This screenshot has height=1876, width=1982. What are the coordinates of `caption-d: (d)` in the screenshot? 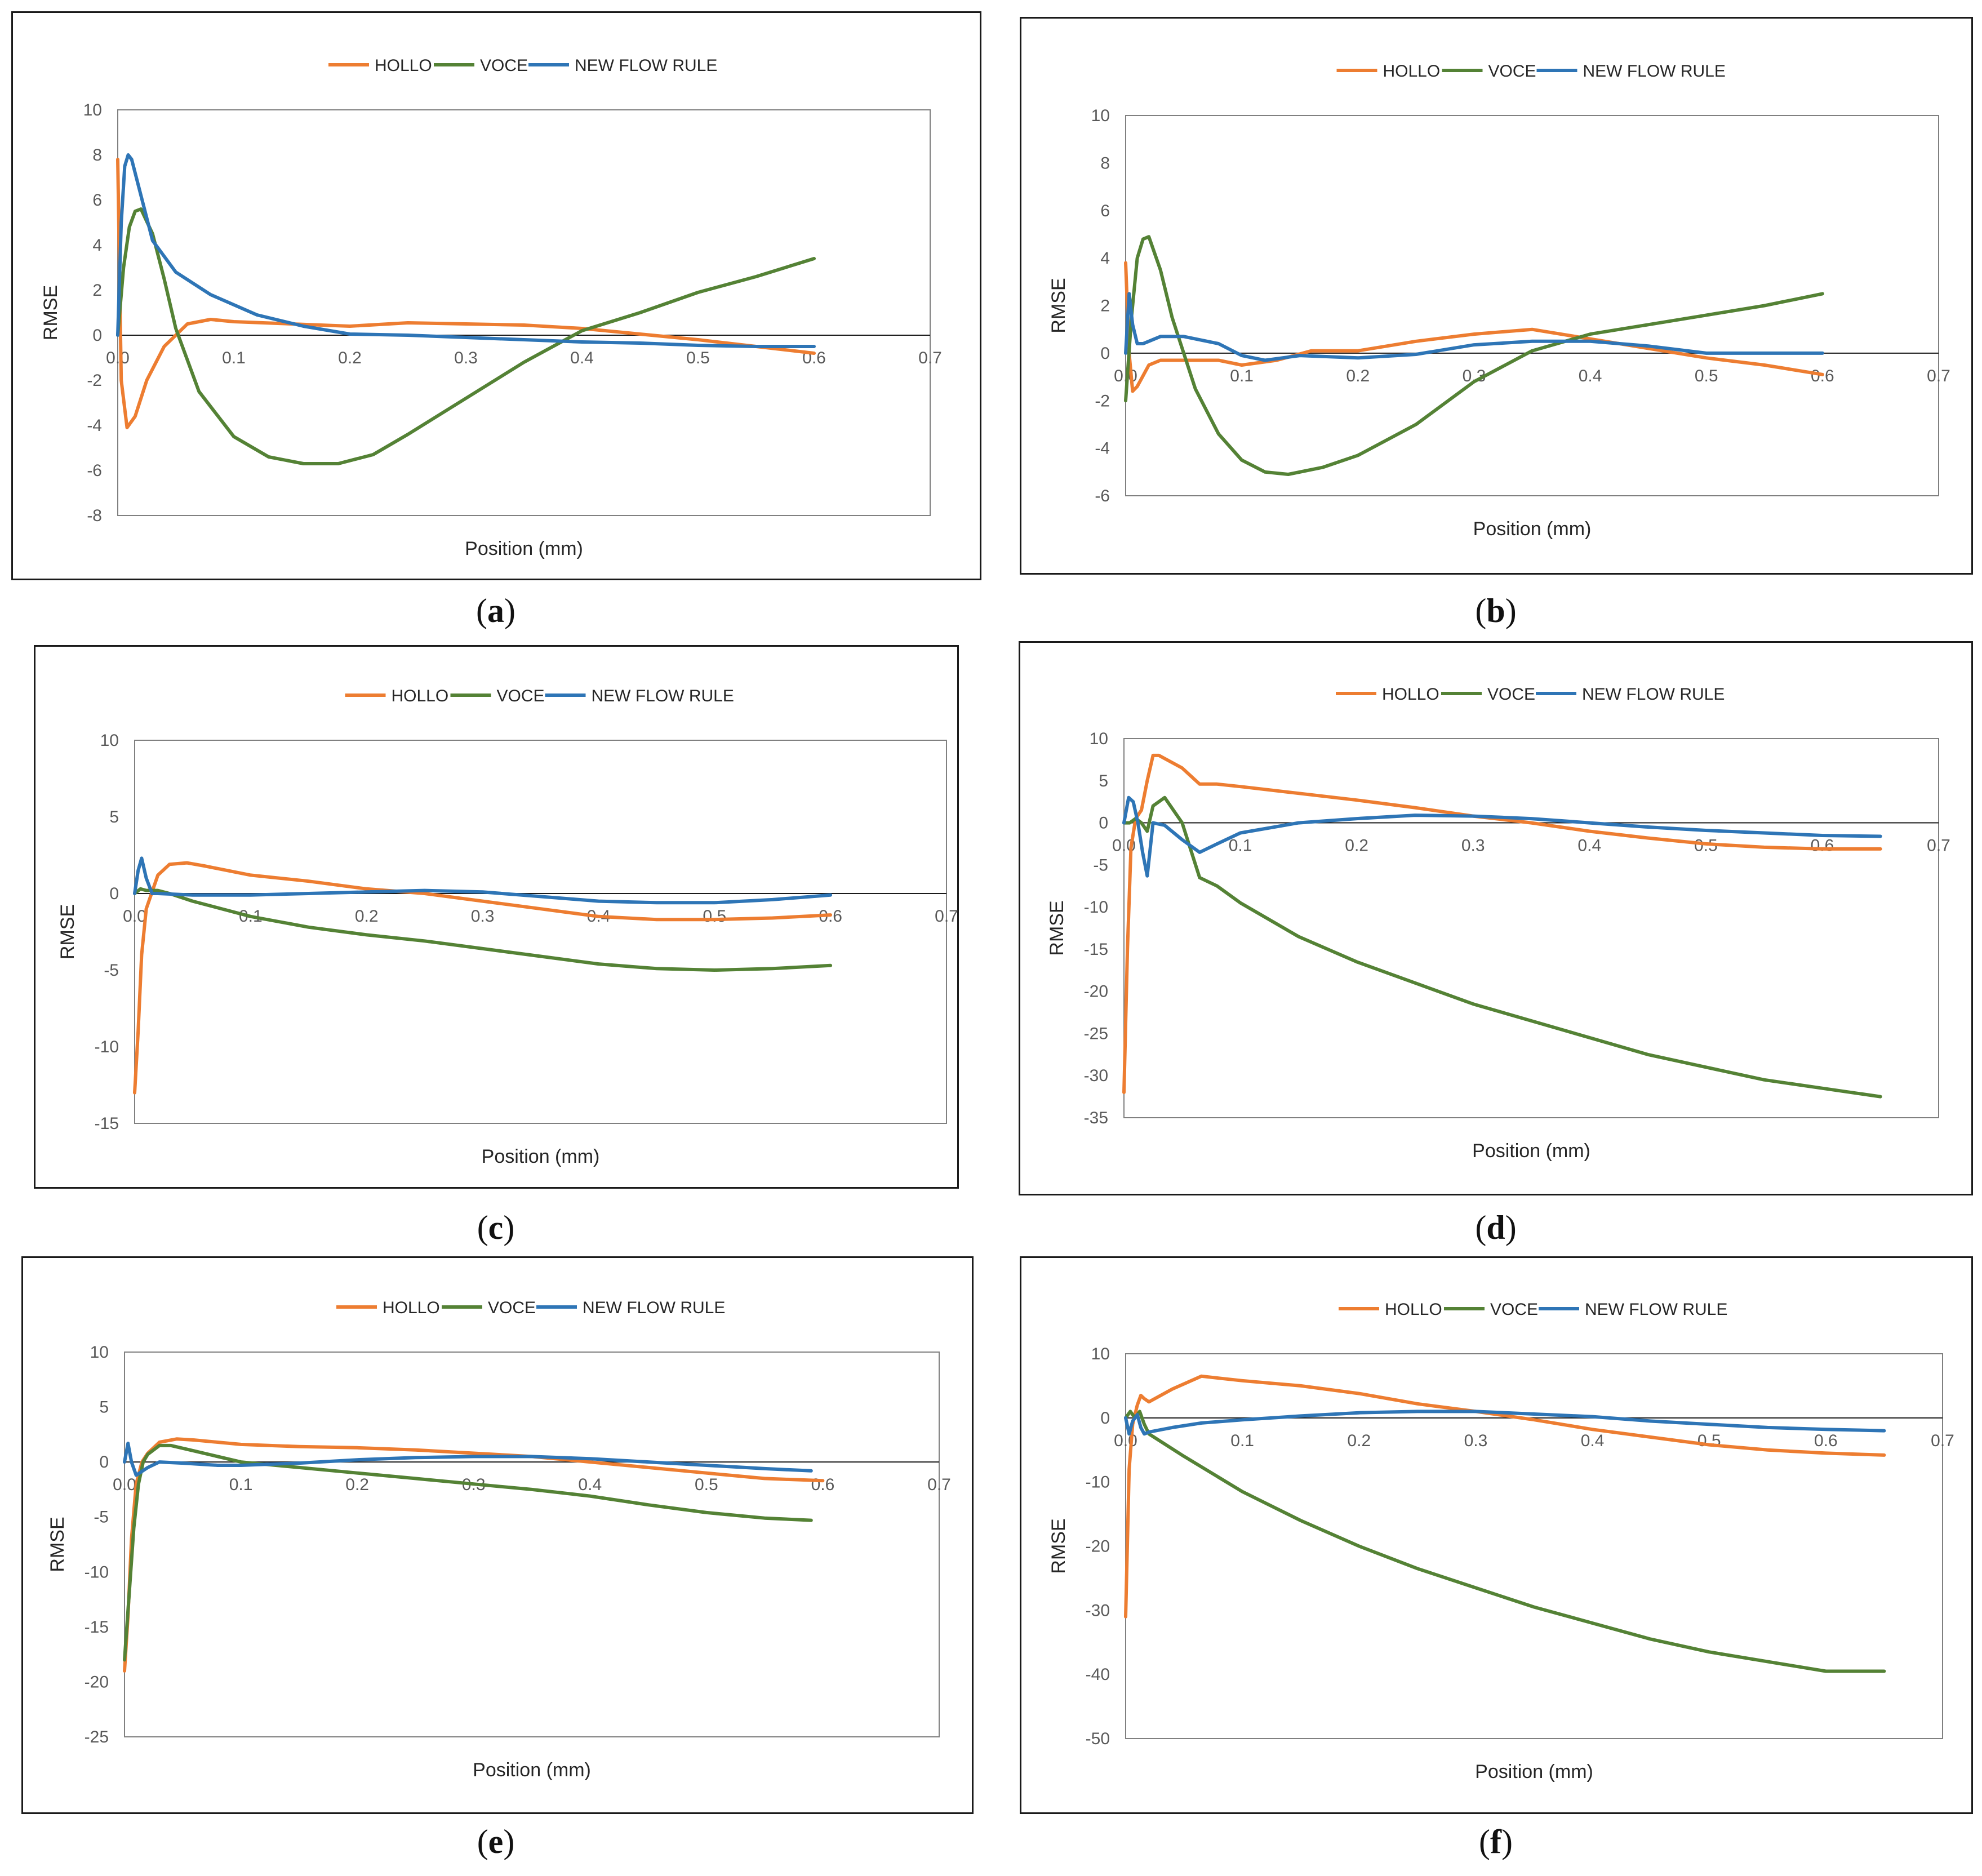 It's located at (1496, 1227).